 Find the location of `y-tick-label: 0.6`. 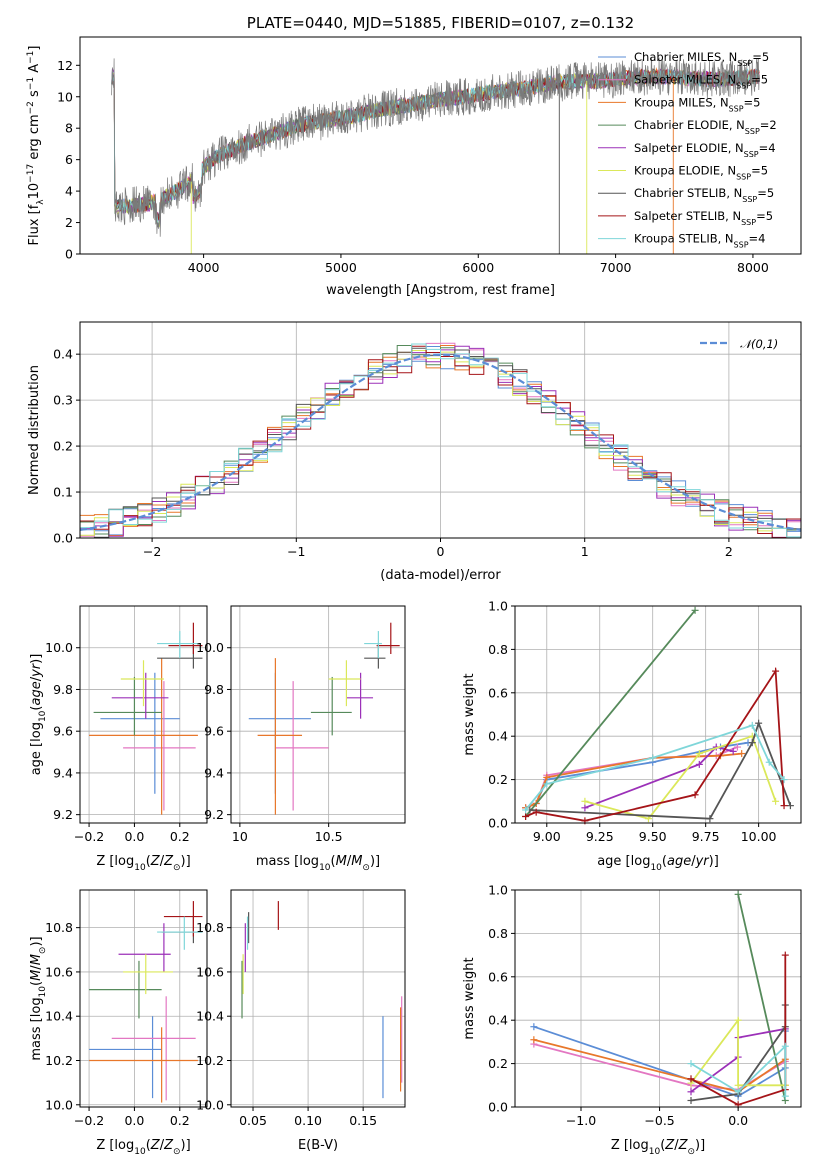

y-tick-label: 0.6 is located at coordinates (498, 692).